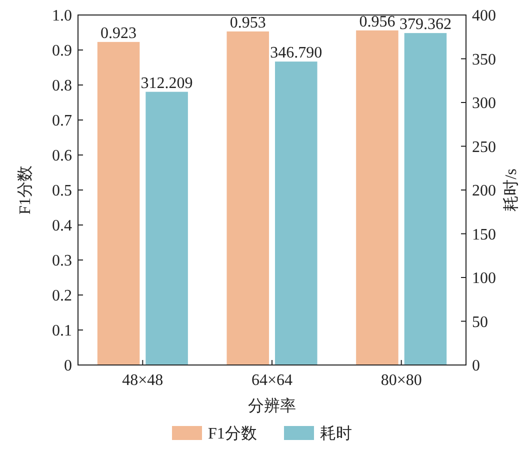  What do you see at coordinates (296, 53) in the screenshot?
I see `data-label: 346.790` at bounding box center [296, 53].